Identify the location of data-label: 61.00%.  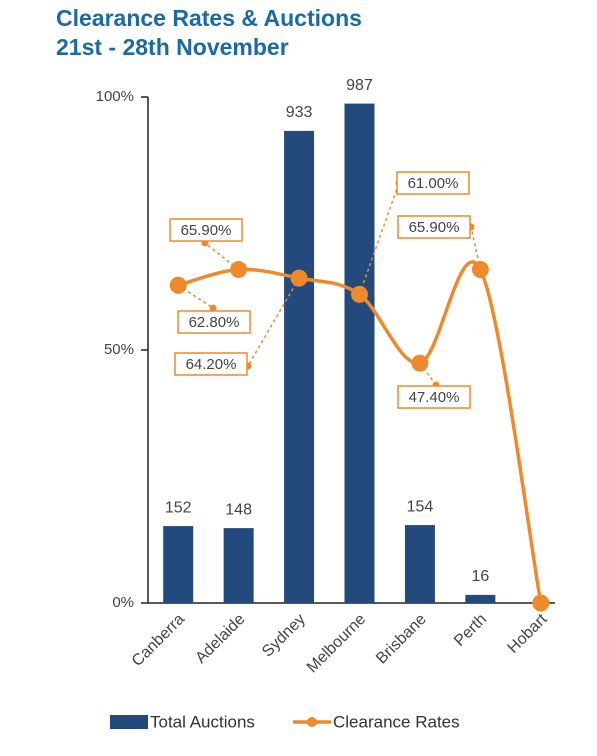
(433, 183).